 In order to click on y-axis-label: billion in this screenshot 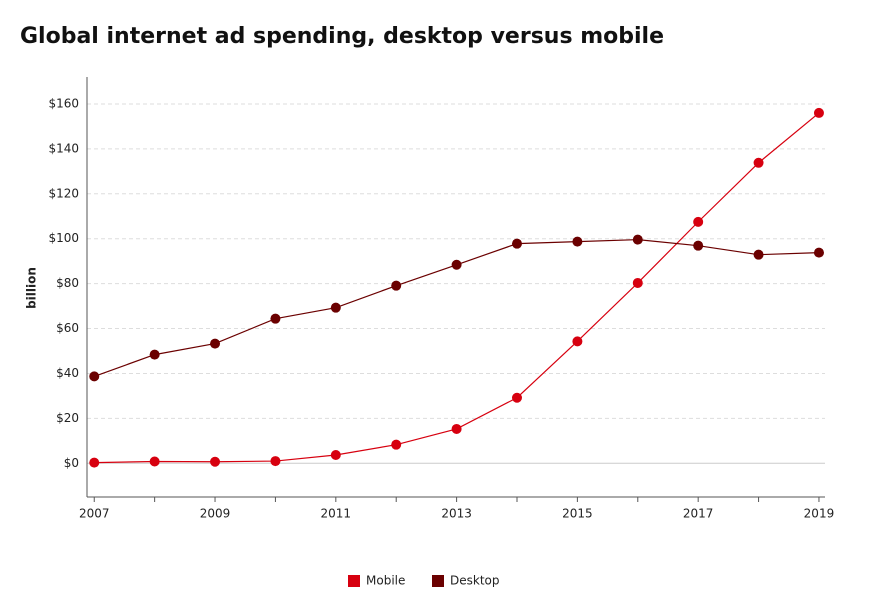, I will do `click(32, 288)`.